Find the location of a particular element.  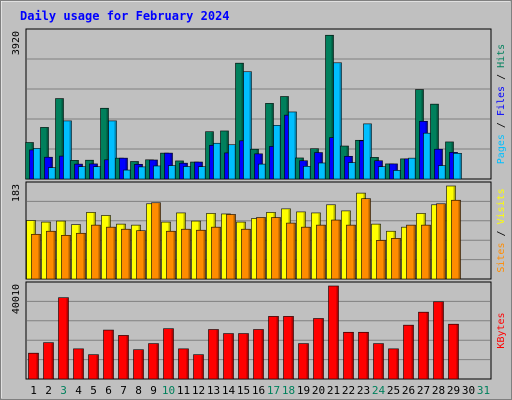

series-axis-label: Sites / Visits is located at coordinates (501, 230).